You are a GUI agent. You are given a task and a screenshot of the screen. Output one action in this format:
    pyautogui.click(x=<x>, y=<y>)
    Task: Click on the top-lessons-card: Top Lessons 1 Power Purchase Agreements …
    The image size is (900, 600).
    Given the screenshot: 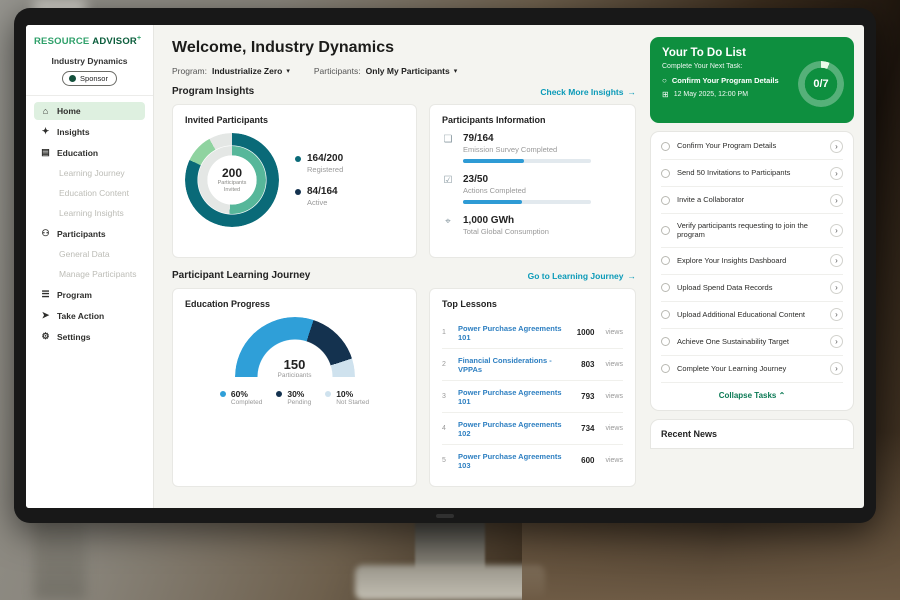 What is the action you would take?
    pyautogui.click(x=532, y=387)
    